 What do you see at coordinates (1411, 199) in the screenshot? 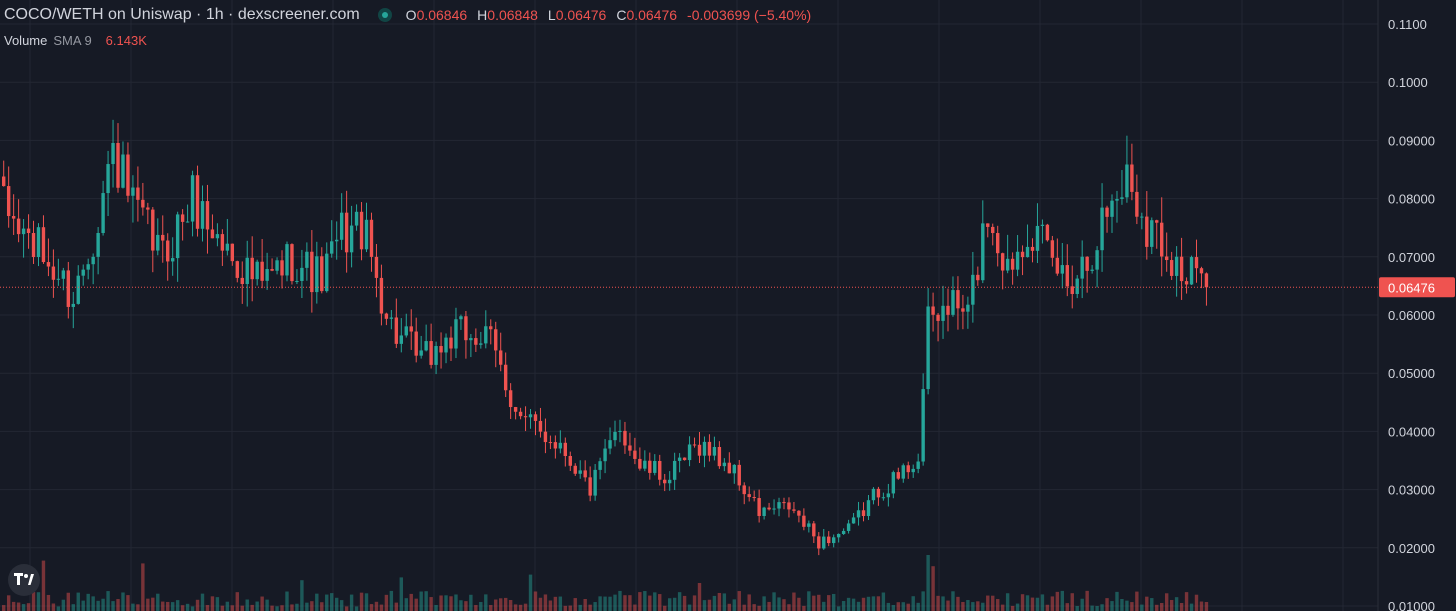
I see `price-tick-label: 0.08000` at bounding box center [1411, 199].